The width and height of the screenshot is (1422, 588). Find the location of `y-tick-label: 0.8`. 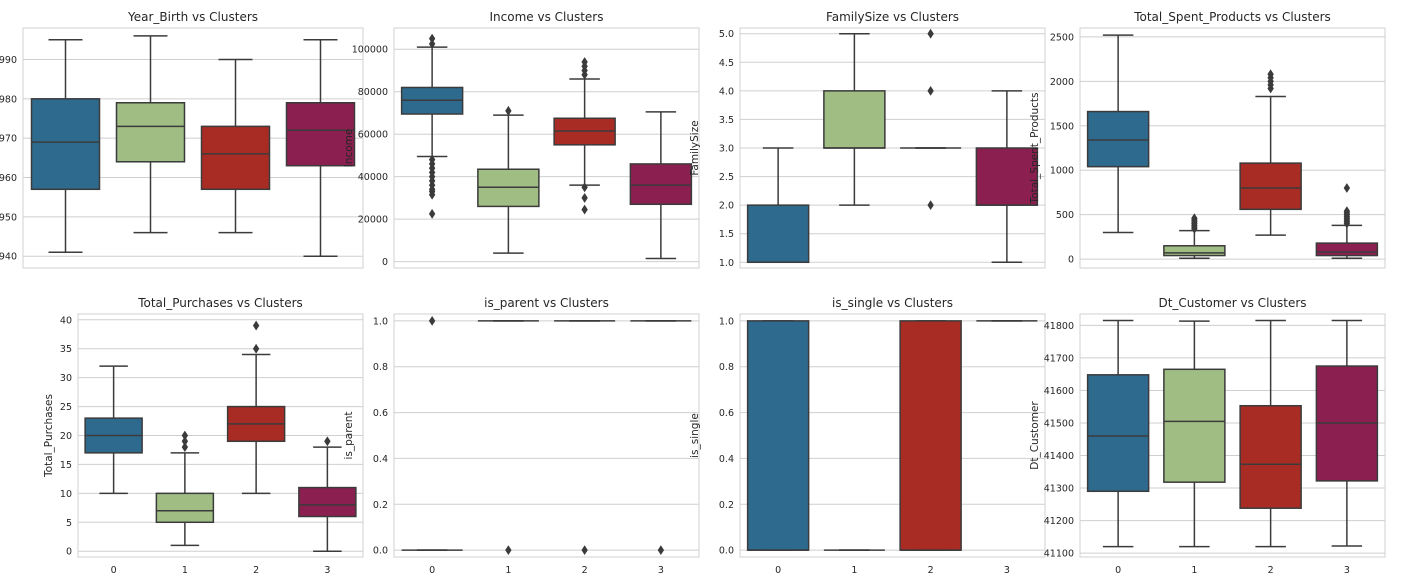

y-tick-label: 0.8 is located at coordinates (380, 367).